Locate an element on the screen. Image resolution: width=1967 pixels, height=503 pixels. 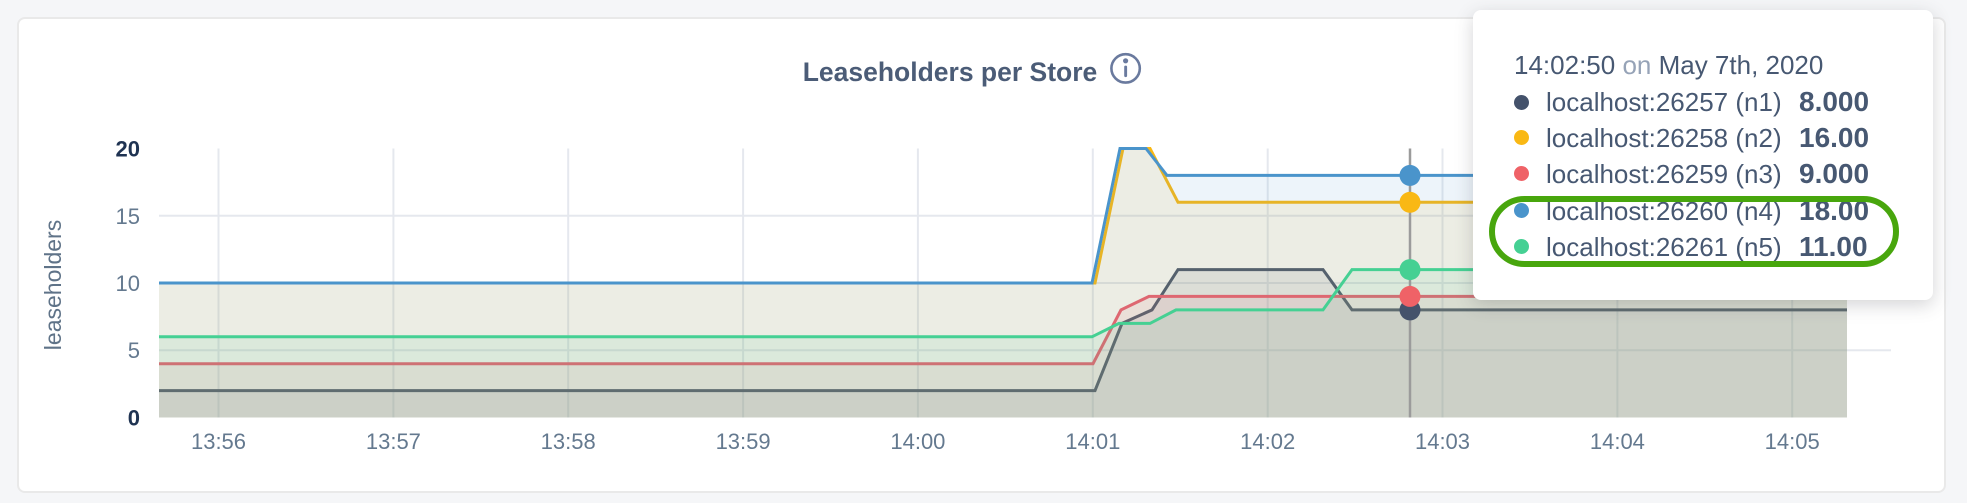
svg-text: 14:00 is located at coordinates (917, 441).